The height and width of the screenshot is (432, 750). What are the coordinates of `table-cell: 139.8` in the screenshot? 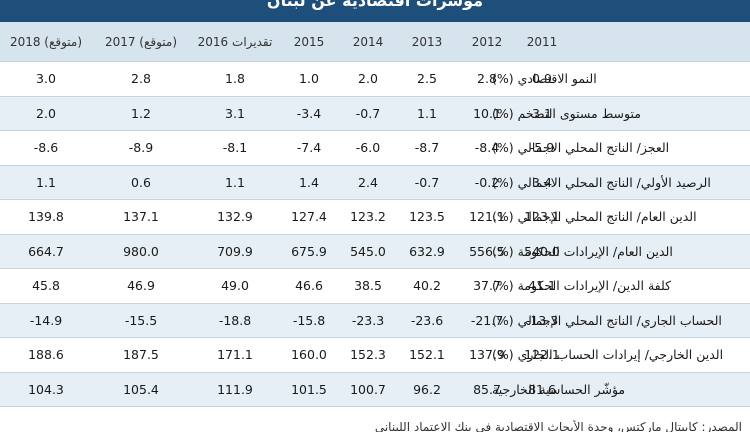 It's located at (46, 217).